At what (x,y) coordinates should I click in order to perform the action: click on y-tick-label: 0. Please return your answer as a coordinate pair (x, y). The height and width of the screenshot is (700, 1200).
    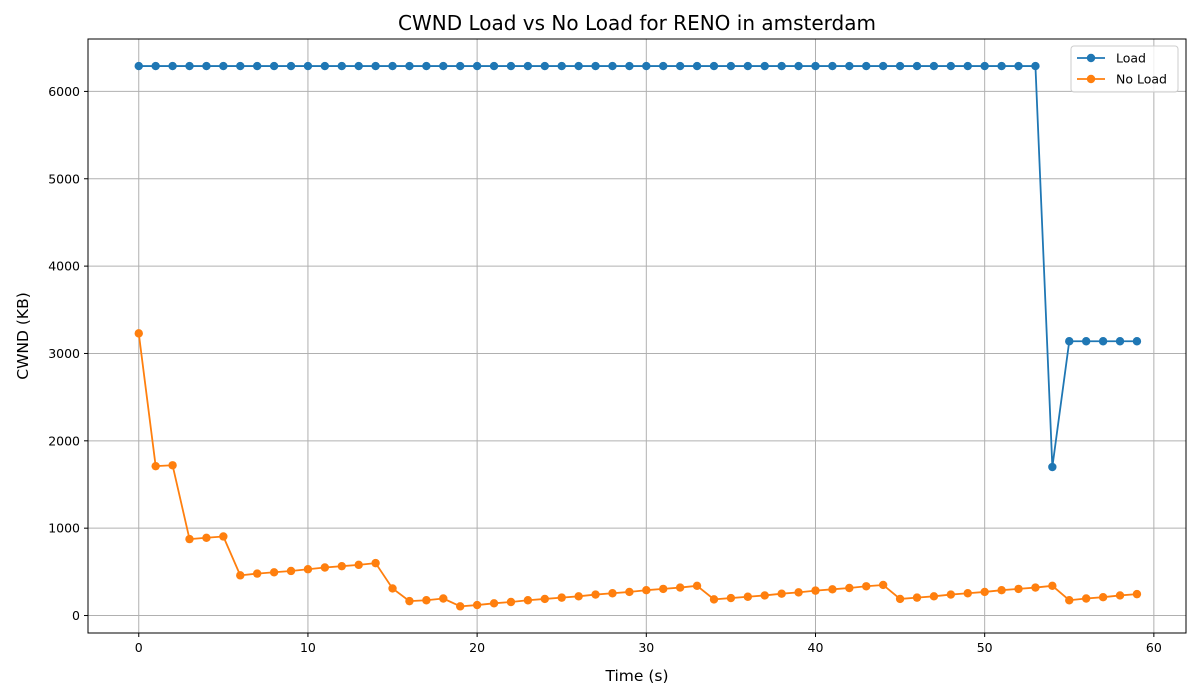
    Looking at the image, I should click on (76, 615).